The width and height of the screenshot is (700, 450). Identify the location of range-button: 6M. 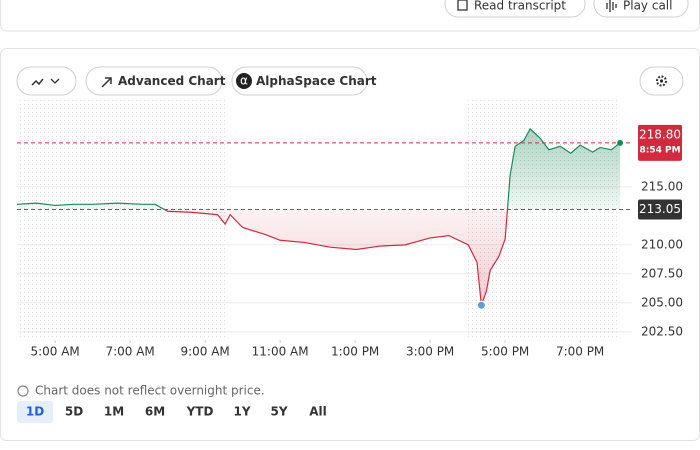
(155, 412).